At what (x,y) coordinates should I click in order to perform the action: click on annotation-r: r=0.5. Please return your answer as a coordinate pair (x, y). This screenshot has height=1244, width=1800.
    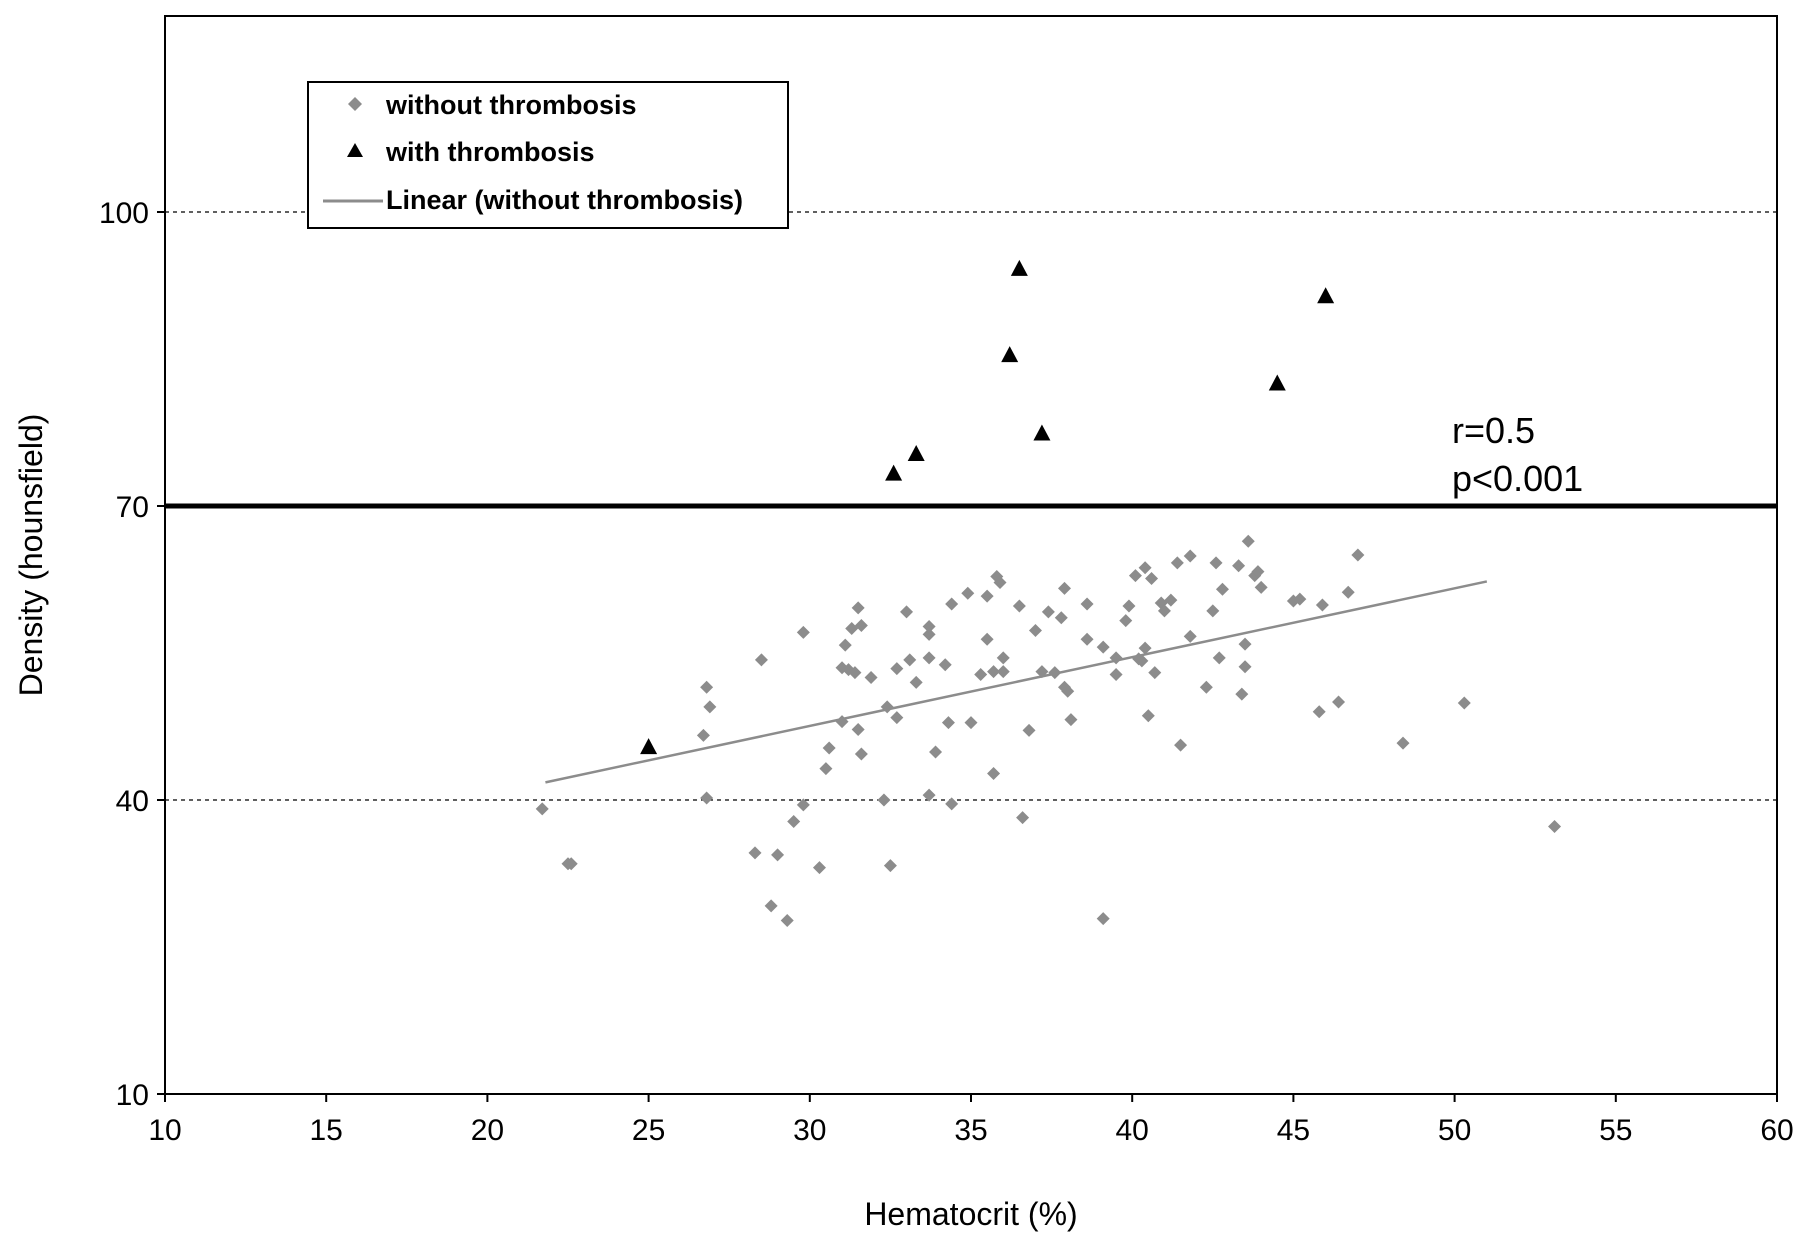
    Looking at the image, I should click on (1493, 430).